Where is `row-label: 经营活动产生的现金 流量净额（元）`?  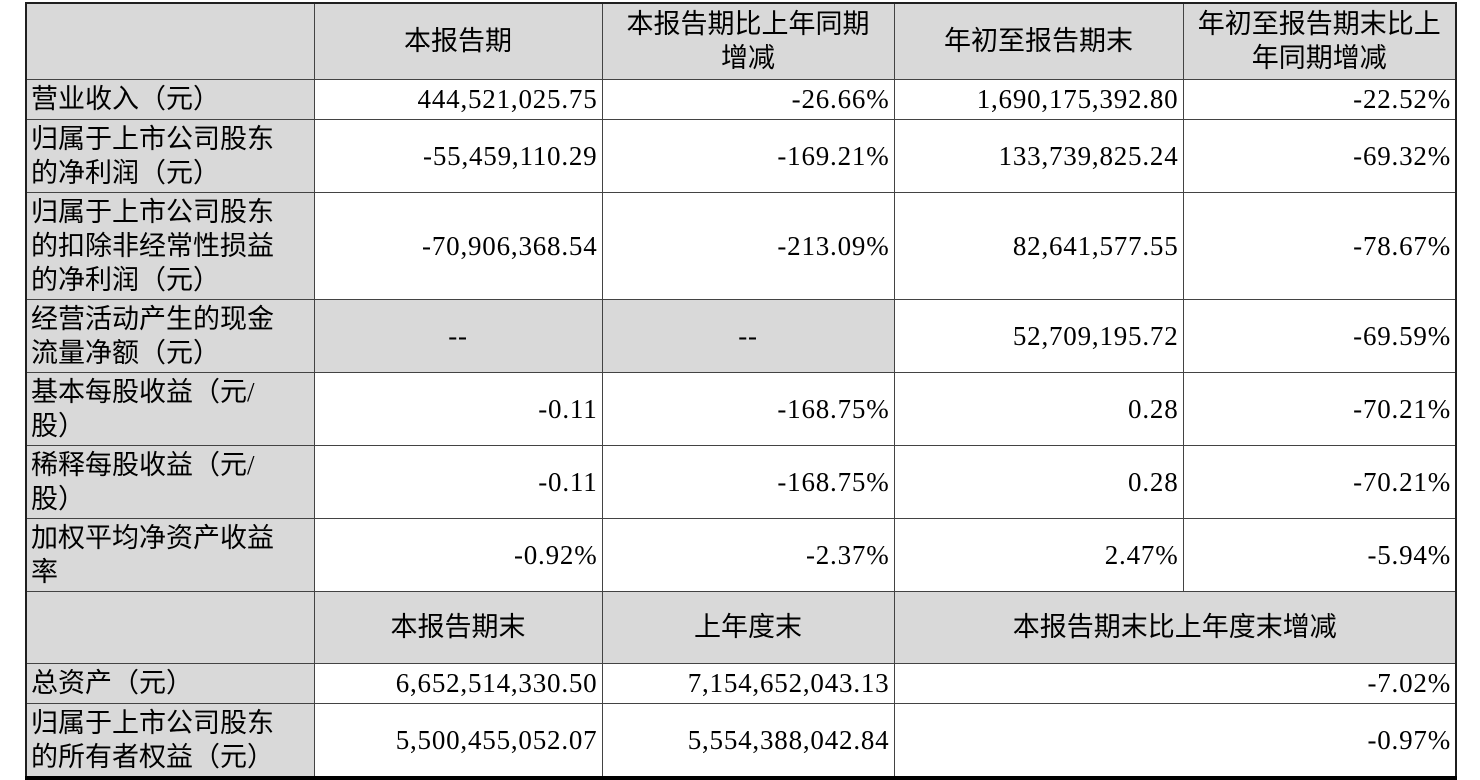 row-label: 经营活动产生的现金 流量净额（元） is located at coordinates (170, 335).